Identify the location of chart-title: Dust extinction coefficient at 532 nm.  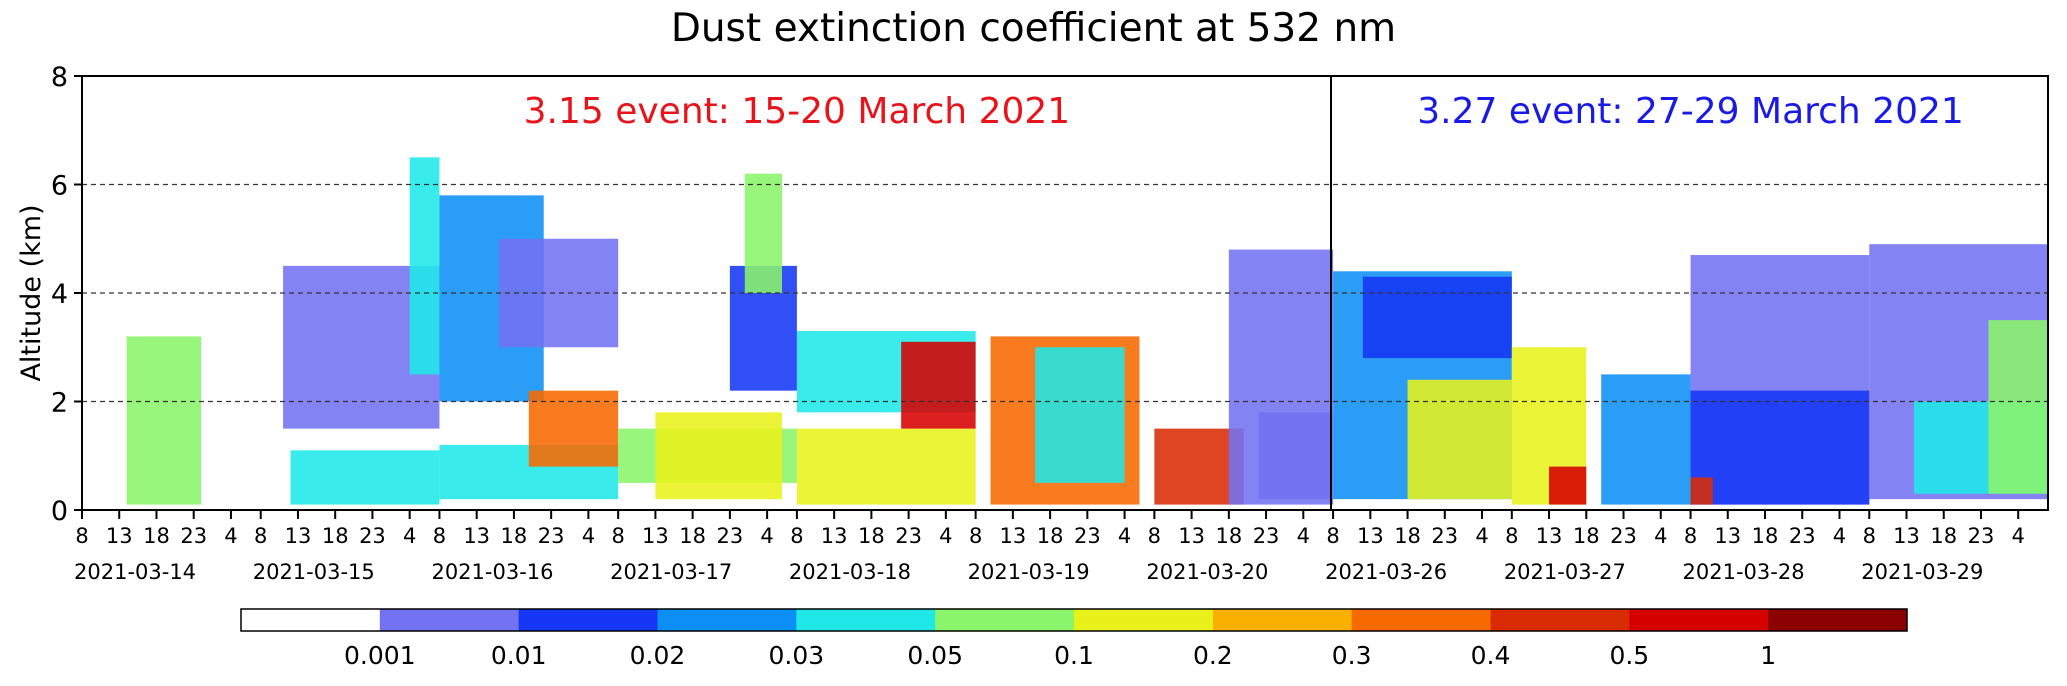
(1033, 28).